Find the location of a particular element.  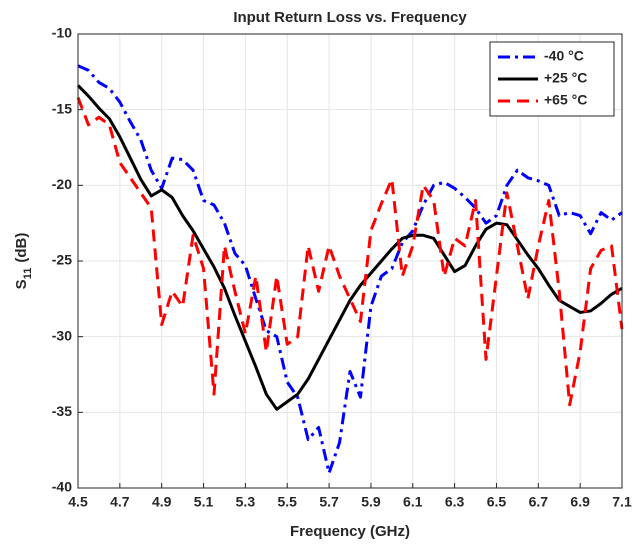

x-tick-label: 6.1 is located at coordinates (413, 502).